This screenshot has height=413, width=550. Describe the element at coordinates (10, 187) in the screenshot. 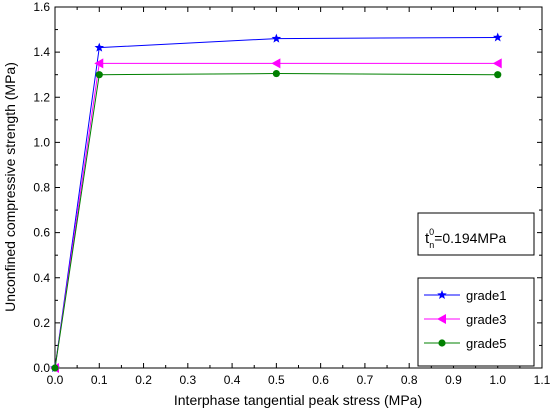

I see `y-axis-title: Unconfined compressive strength (MPa)` at that location.